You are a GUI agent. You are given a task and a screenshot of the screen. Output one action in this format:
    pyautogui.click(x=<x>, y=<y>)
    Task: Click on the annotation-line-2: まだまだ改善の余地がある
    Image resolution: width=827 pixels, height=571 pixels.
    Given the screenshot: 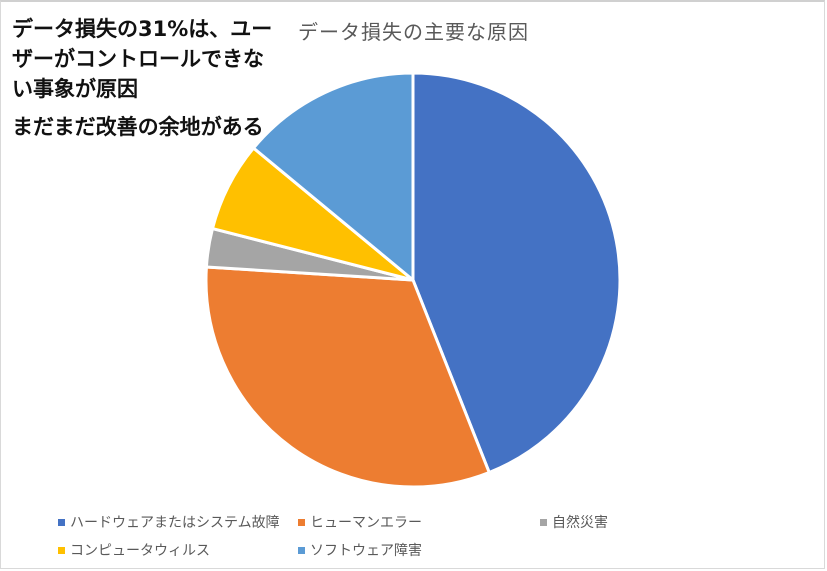 What is the action you would take?
    pyautogui.click(x=138, y=127)
    